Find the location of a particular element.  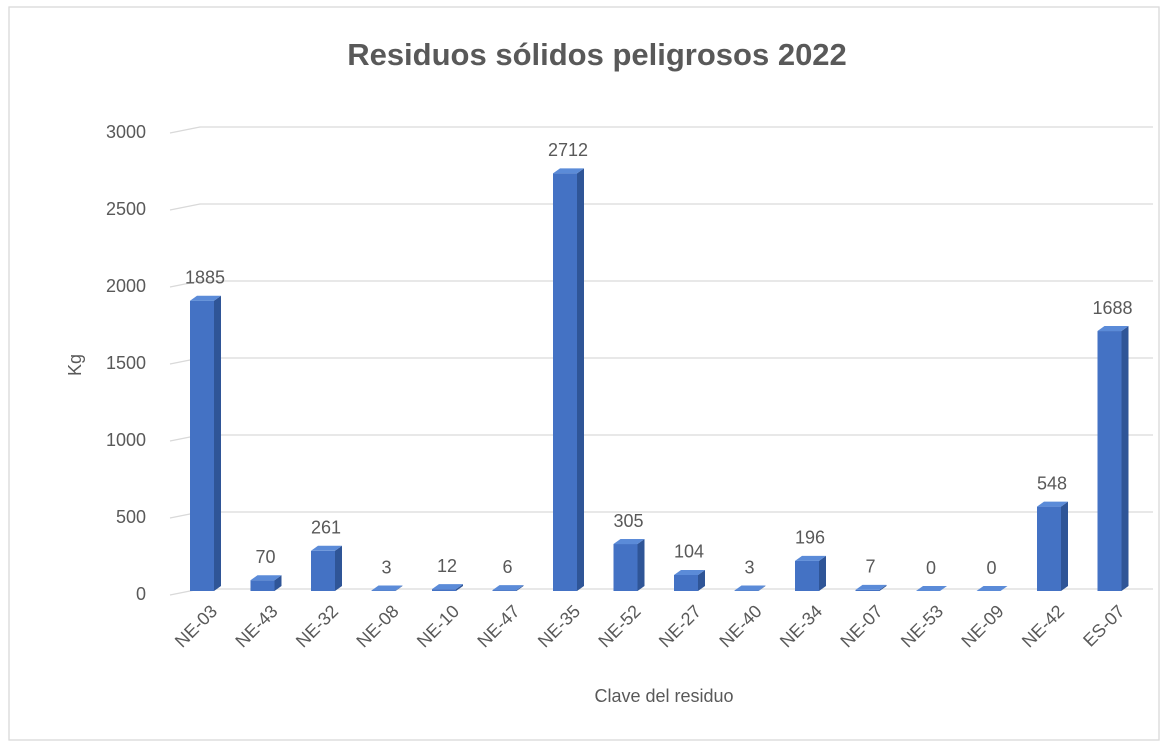

value-label: 6 is located at coordinates (507, 567).